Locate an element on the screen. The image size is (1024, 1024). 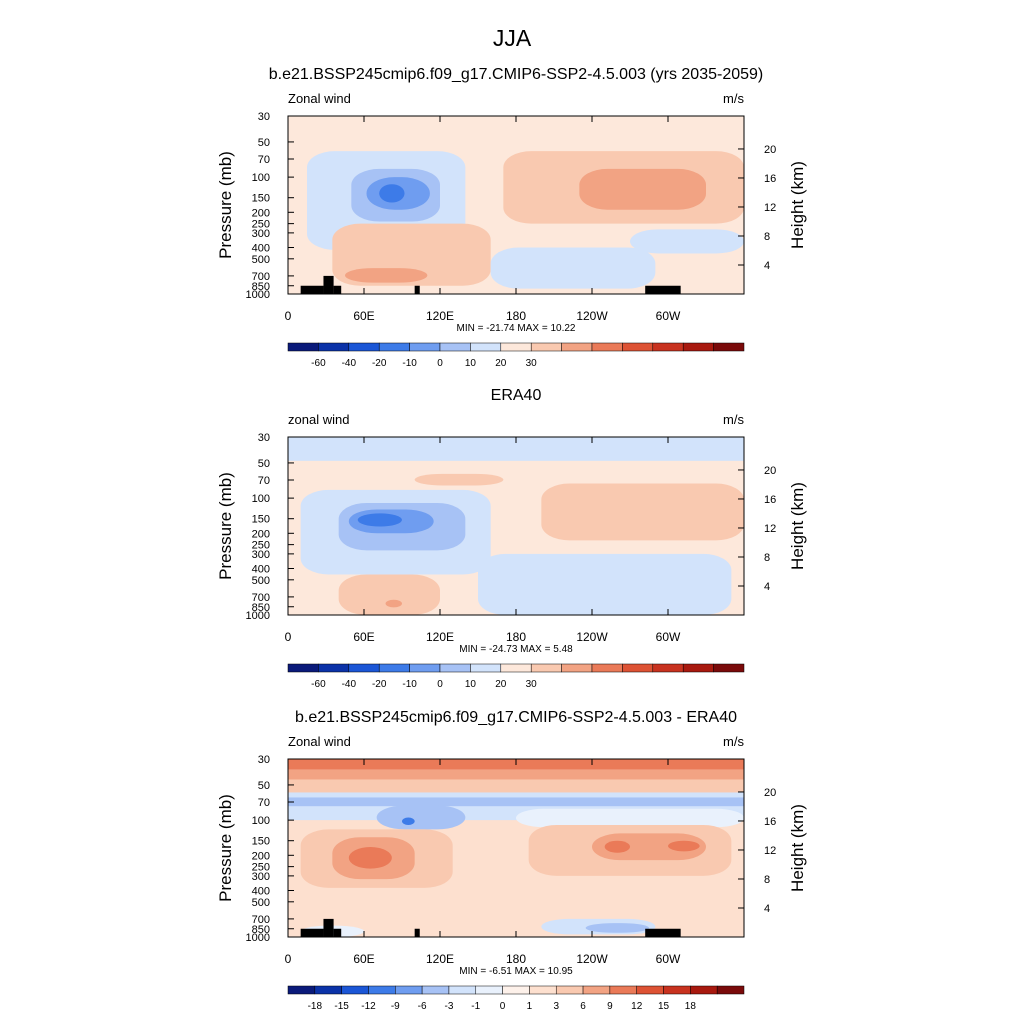
colorbar-label: 3 is located at coordinates (556, 1006).